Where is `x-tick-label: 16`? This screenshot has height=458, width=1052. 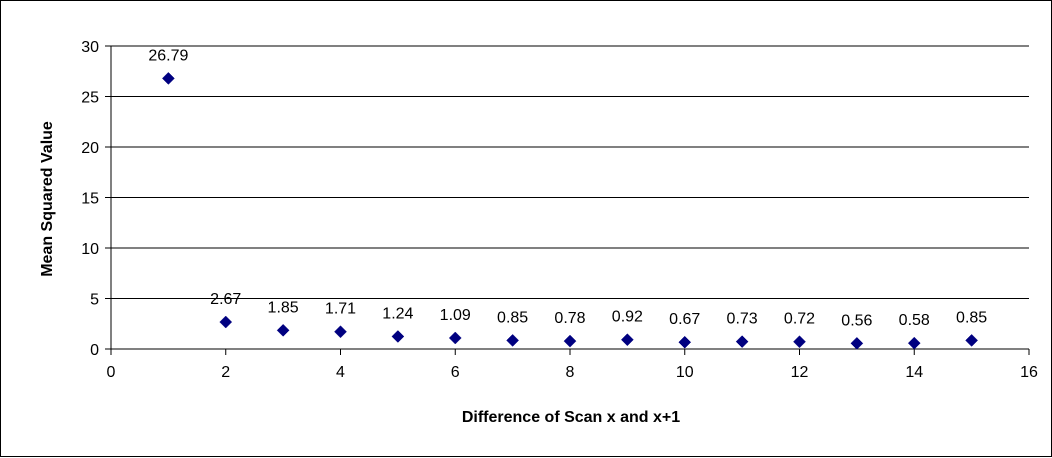 x-tick-label: 16 is located at coordinates (1029, 372).